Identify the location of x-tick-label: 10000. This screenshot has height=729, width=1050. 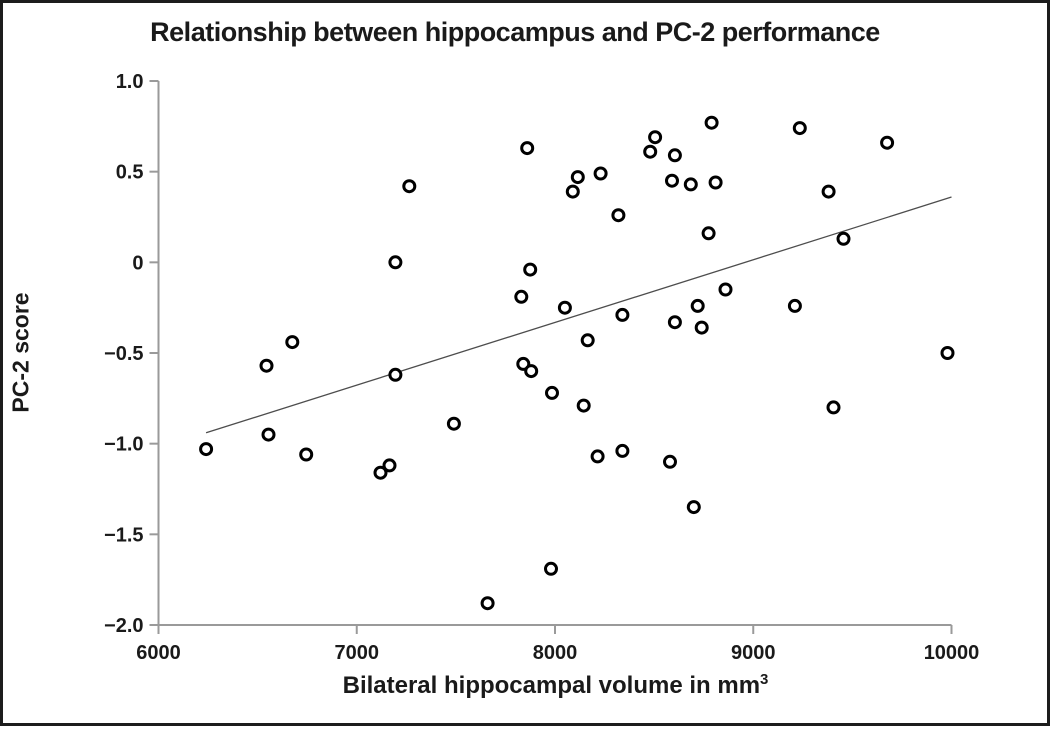
(952, 653).